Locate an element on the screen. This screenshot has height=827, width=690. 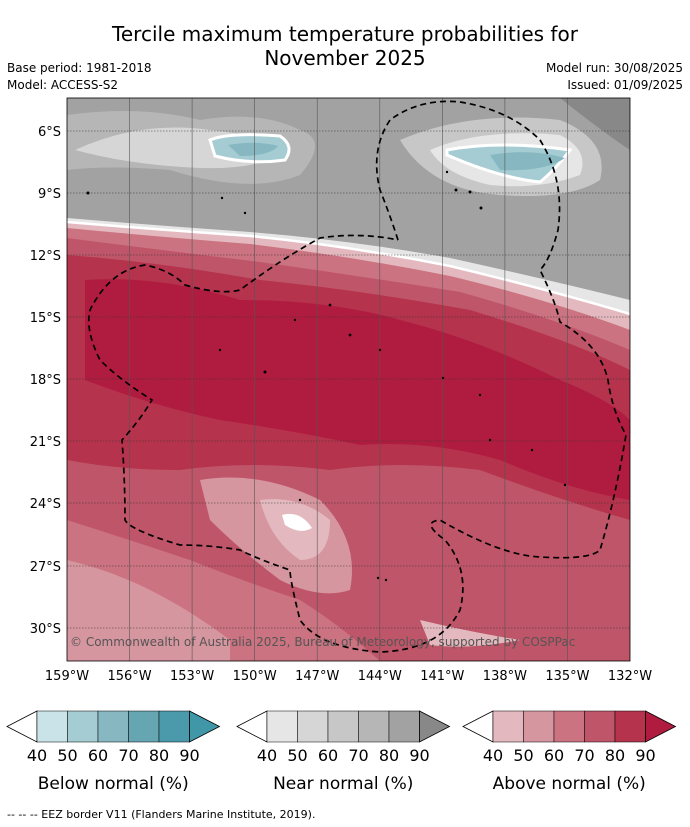
lat-label: 21°S is located at coordinates (45, 442).